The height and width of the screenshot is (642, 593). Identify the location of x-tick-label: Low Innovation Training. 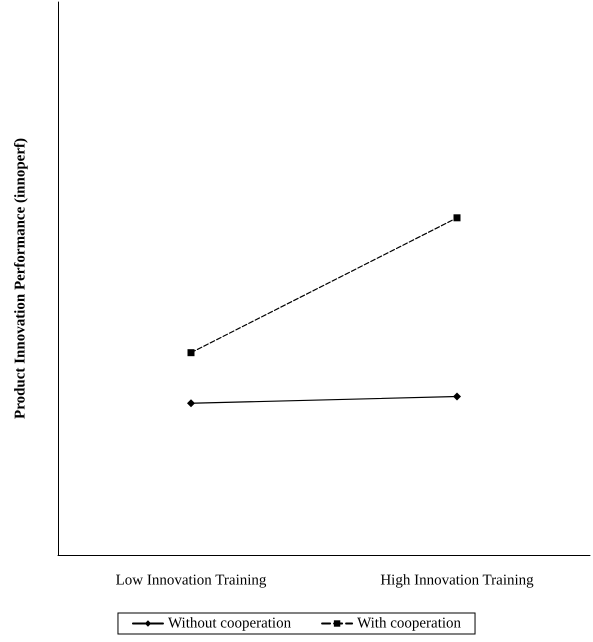
(191, 580).